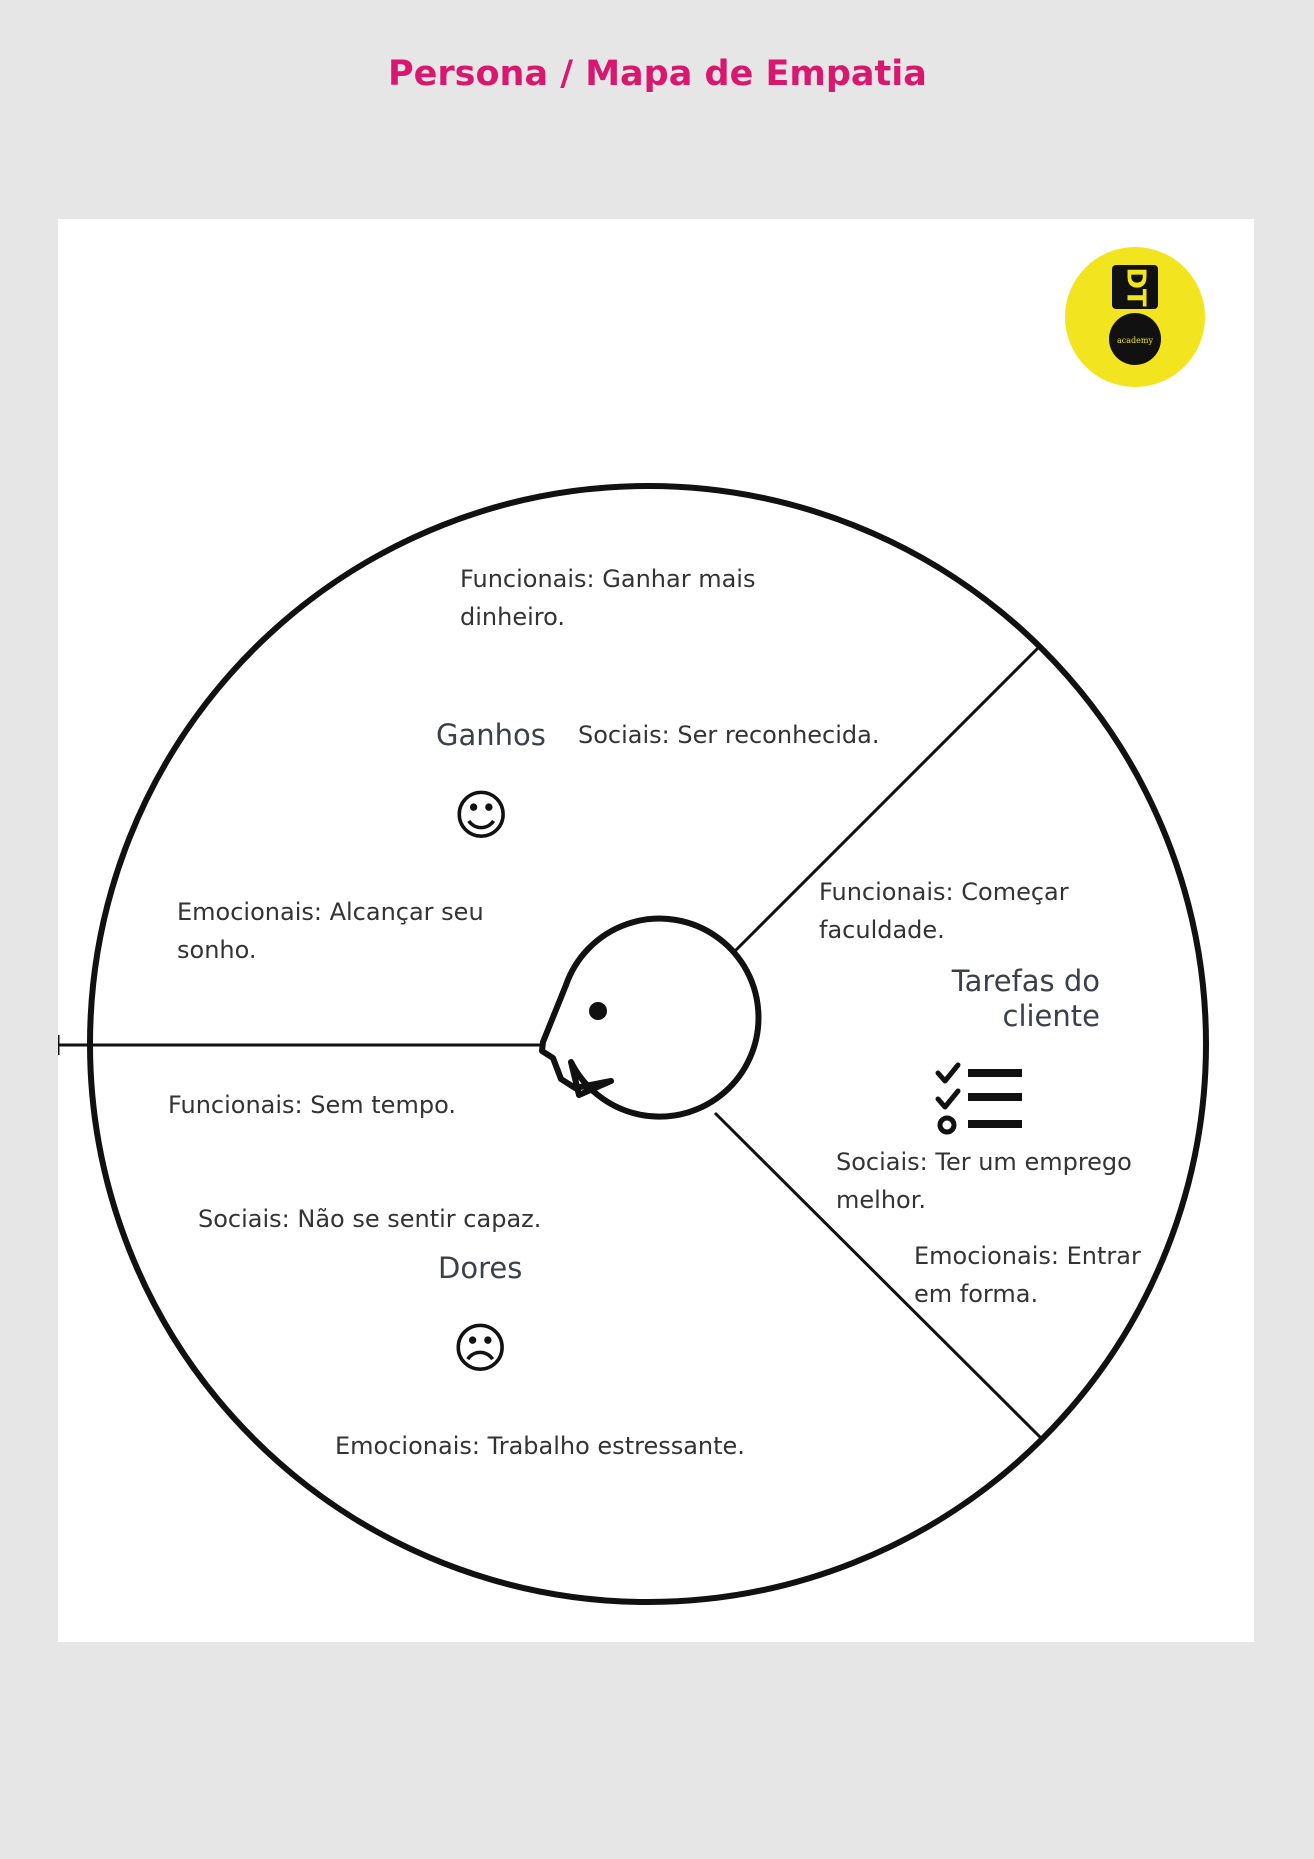 The height and width of the screenshot is (1859, 1314). Describe the element at coordinates (1136, 287) in the screenshot. I see `logo-text-main: DT` at that location.